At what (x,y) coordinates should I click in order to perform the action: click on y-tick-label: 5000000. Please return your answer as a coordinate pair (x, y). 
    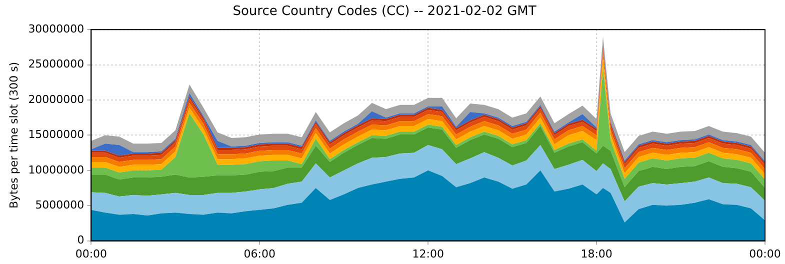
    Looking at the image, I should click on (59, 205).